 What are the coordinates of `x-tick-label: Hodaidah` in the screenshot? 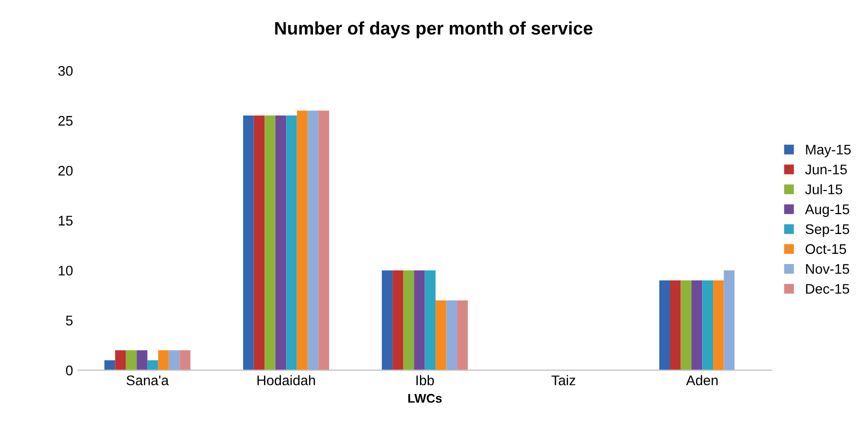 It's located at (286, 380).